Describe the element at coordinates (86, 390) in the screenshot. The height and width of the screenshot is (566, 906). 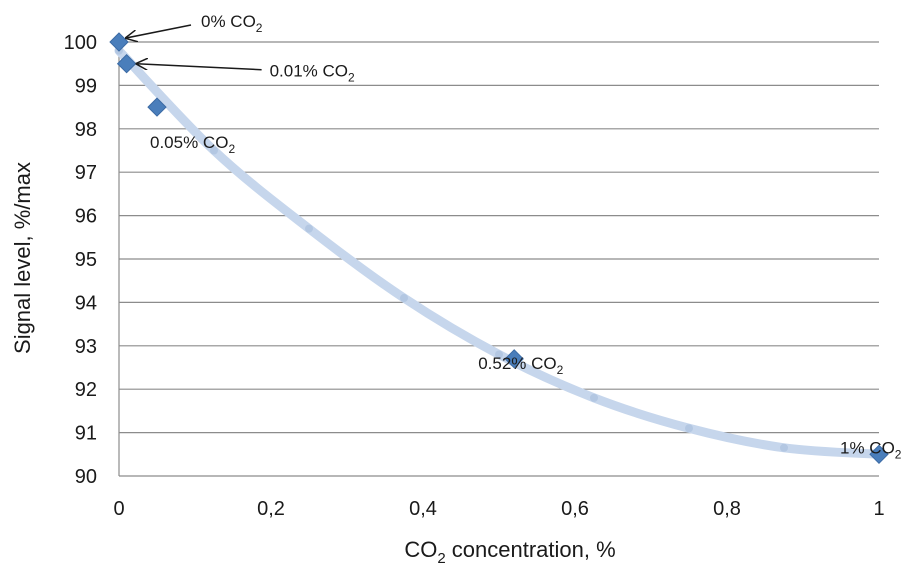
I see `y-tick-label: 92` at that location.